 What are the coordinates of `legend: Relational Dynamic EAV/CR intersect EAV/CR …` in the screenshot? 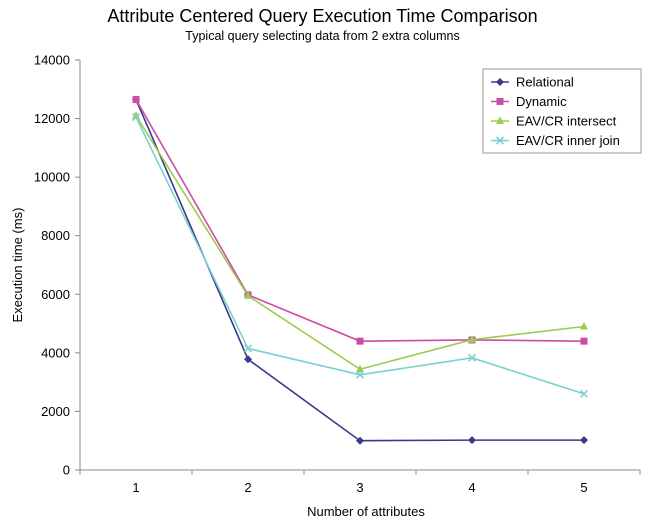 It's located at (562, 111).